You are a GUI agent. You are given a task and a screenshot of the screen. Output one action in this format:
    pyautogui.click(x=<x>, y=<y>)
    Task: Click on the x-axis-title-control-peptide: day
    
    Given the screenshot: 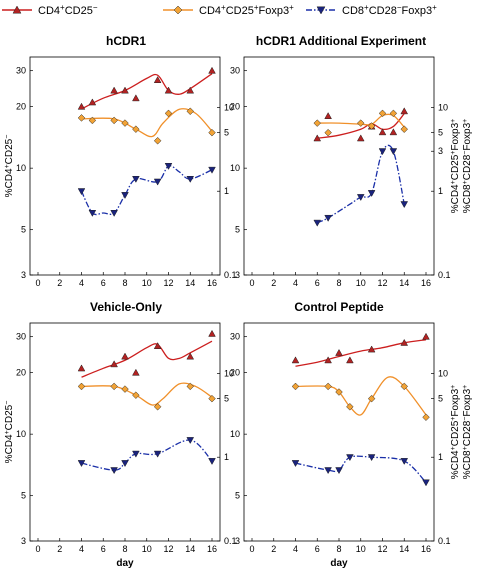 What is the action you would take?
    pyautogui.click(x=339, y=563)
    